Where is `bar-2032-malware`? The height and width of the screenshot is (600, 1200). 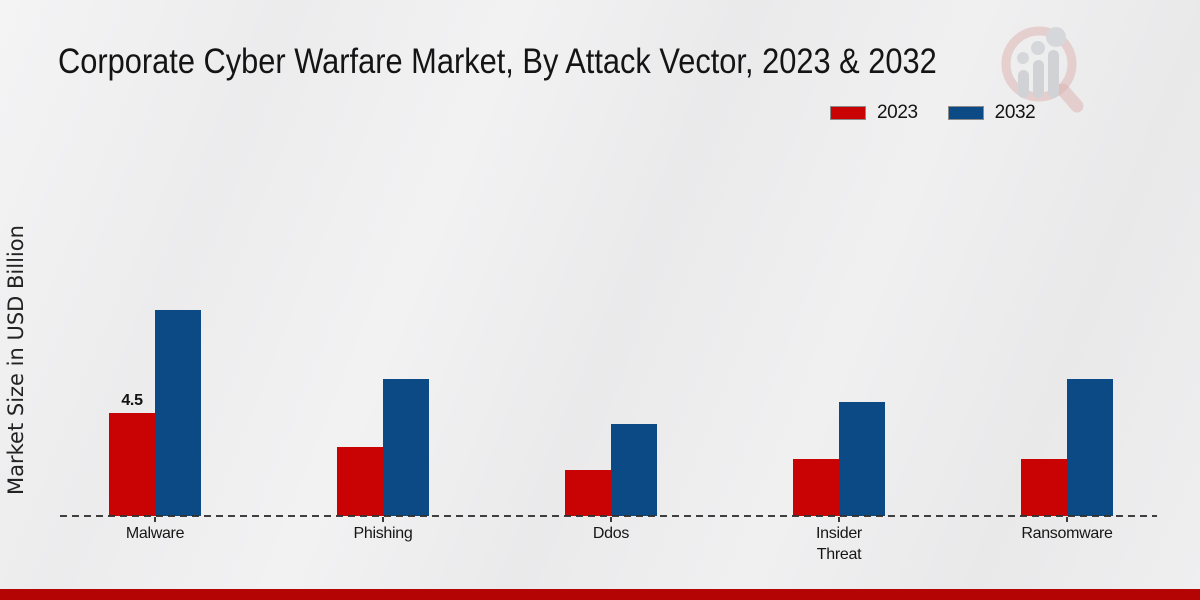
bar-2032-malware is located at coordinates (178, 412).